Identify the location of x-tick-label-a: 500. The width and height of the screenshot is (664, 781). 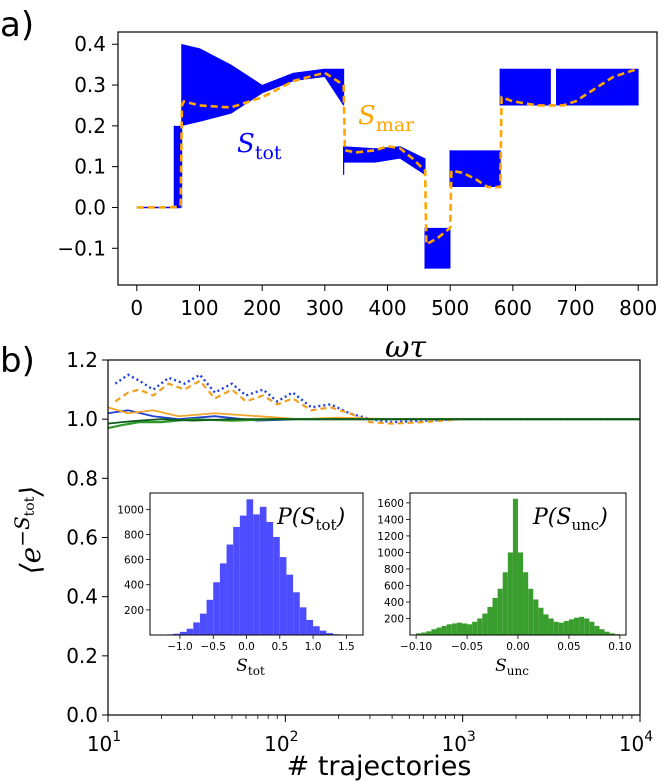
(450, 308).